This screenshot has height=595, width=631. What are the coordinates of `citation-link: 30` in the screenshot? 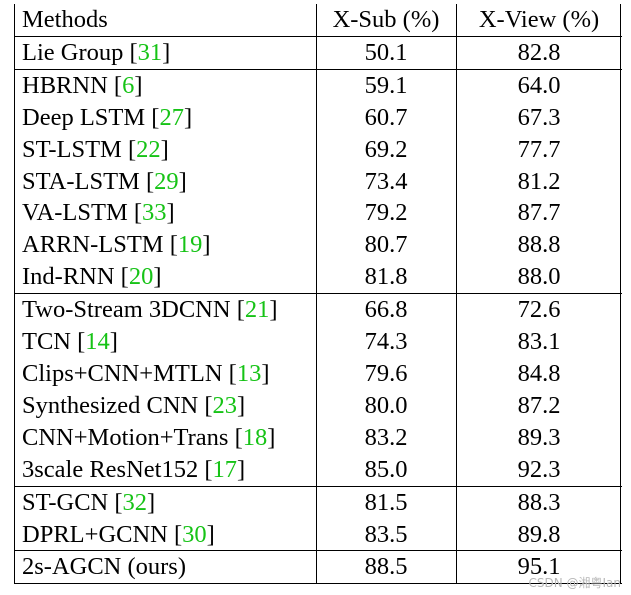 It's located at (194, 534).